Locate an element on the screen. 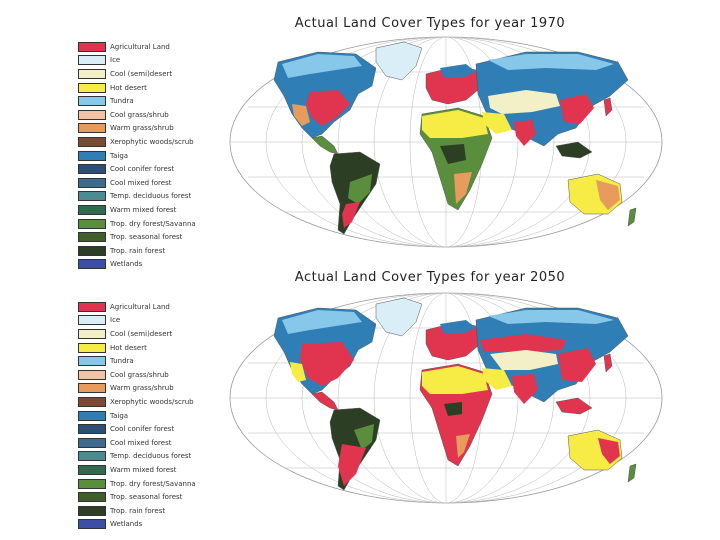 The width and height of the screenshot is (720, 540). legend-item: Cool grass/shrub is located at coordinates (137, 375).